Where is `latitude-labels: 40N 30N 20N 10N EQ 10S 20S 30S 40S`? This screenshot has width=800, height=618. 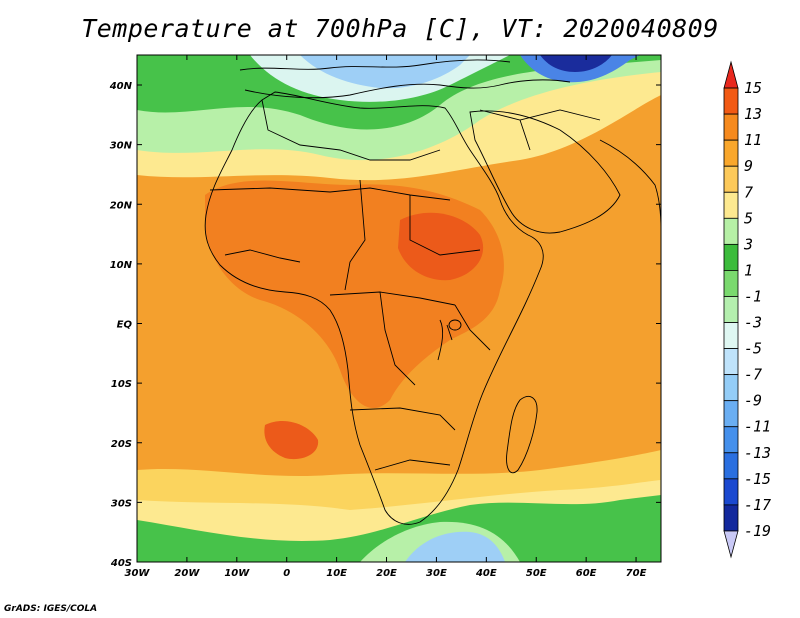 latitude-labels: 40N 30N 20N 10N EQ 10S 20S 30S 40S is located at coordinates (121, 325).